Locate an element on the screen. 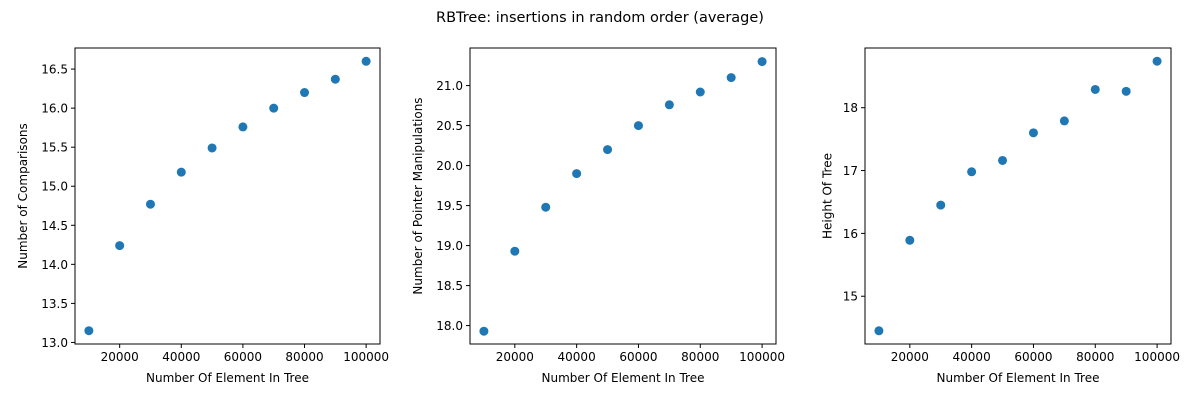  y-tick-label: 16.0 is located at coordinates (54, 109).